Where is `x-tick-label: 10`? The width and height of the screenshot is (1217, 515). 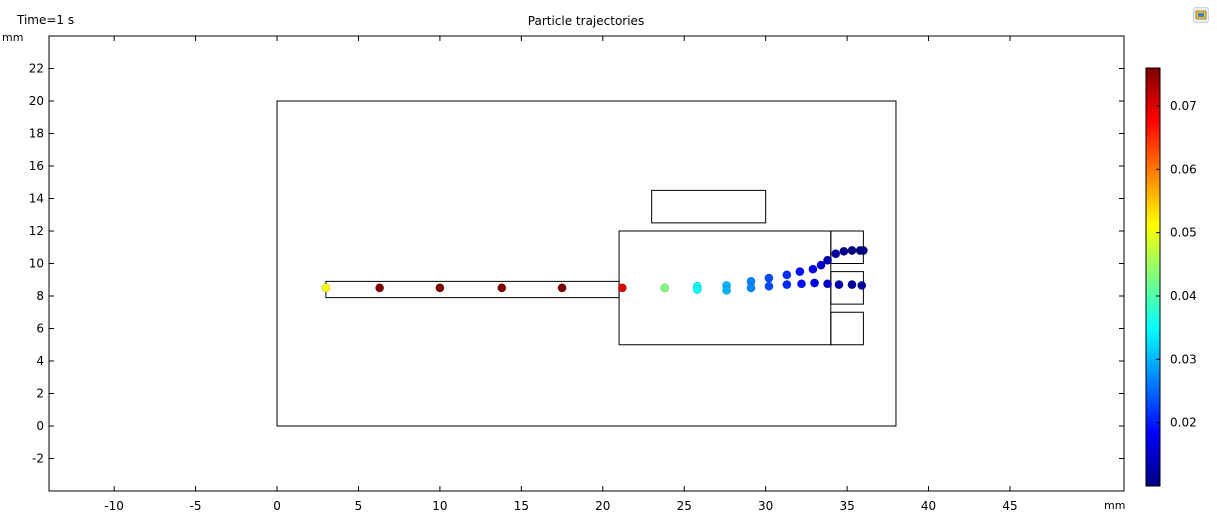
x-tick-label: 10 is located at coordinates (439, 506).